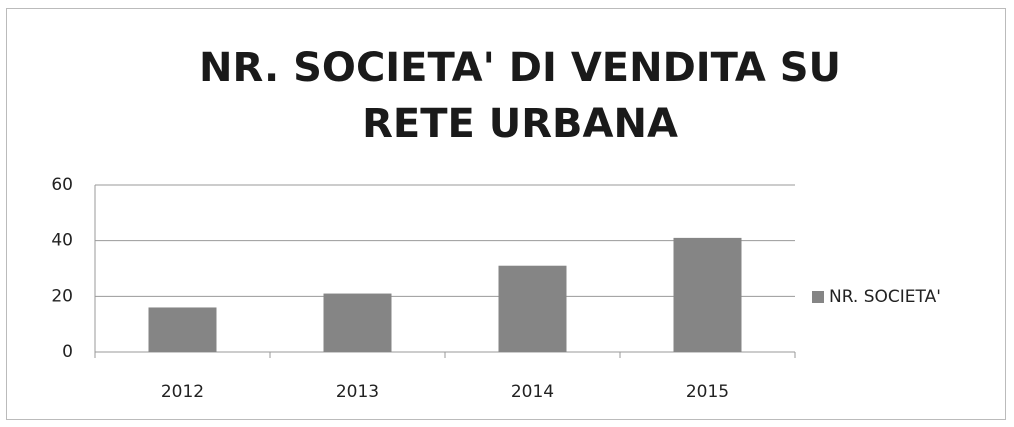 The image size is (1014, 427). Describe the element at coordinates (62, 296) in the screenshot. I see `y-tick-label: 20` at that location.